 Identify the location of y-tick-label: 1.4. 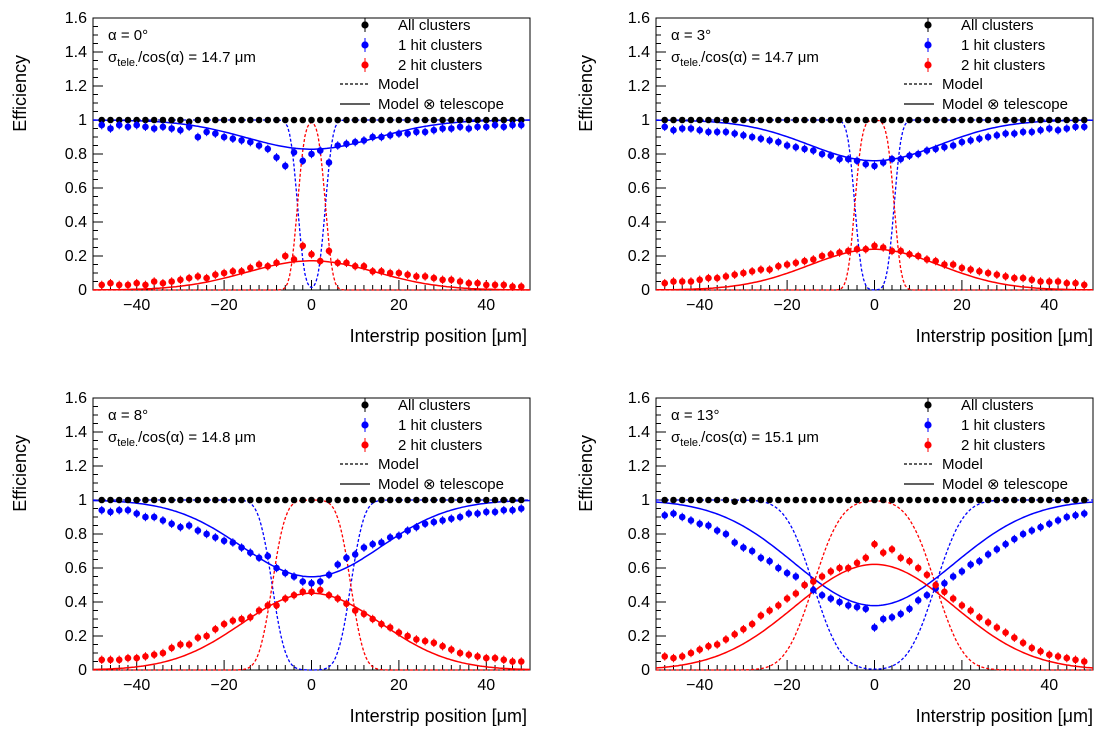
(76, 432).